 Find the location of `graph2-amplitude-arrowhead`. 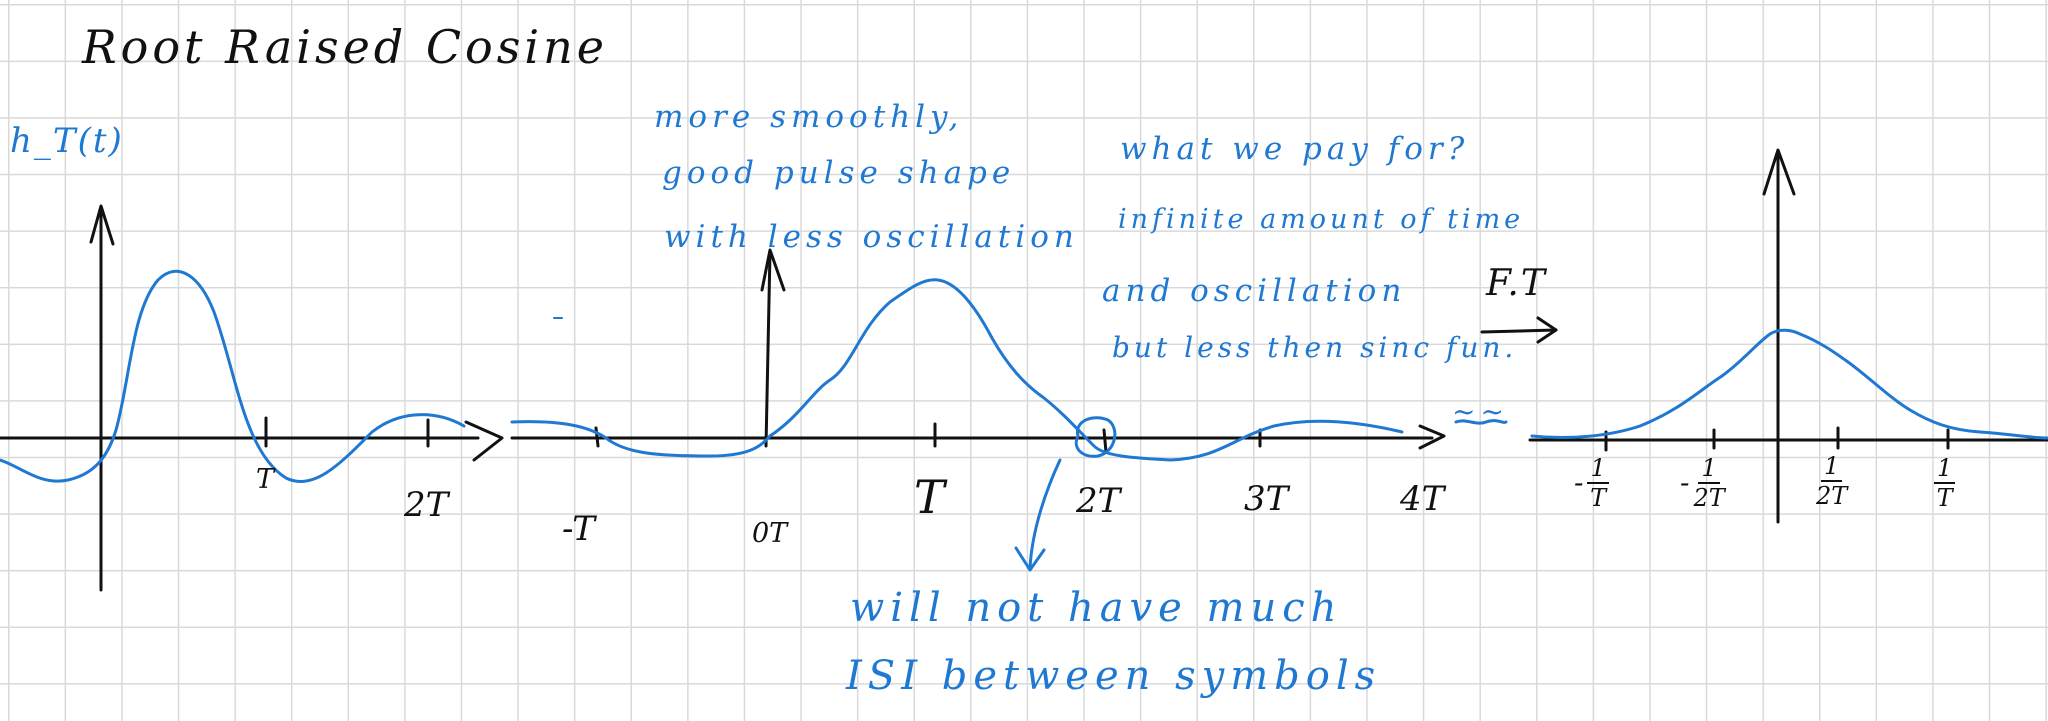

graph2-amplitude-arrowhead is located at coordinates (773, 270).